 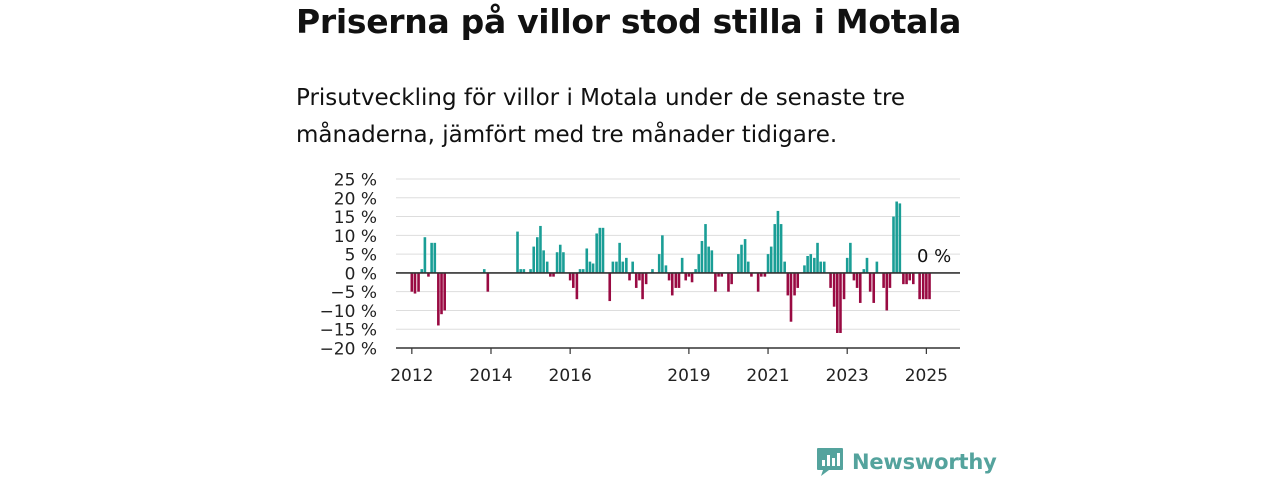 What do you see at coordinates (353, 293) in the screenshot?
I see `y-tick-label: −5 %` at bounding box center [353, 293].